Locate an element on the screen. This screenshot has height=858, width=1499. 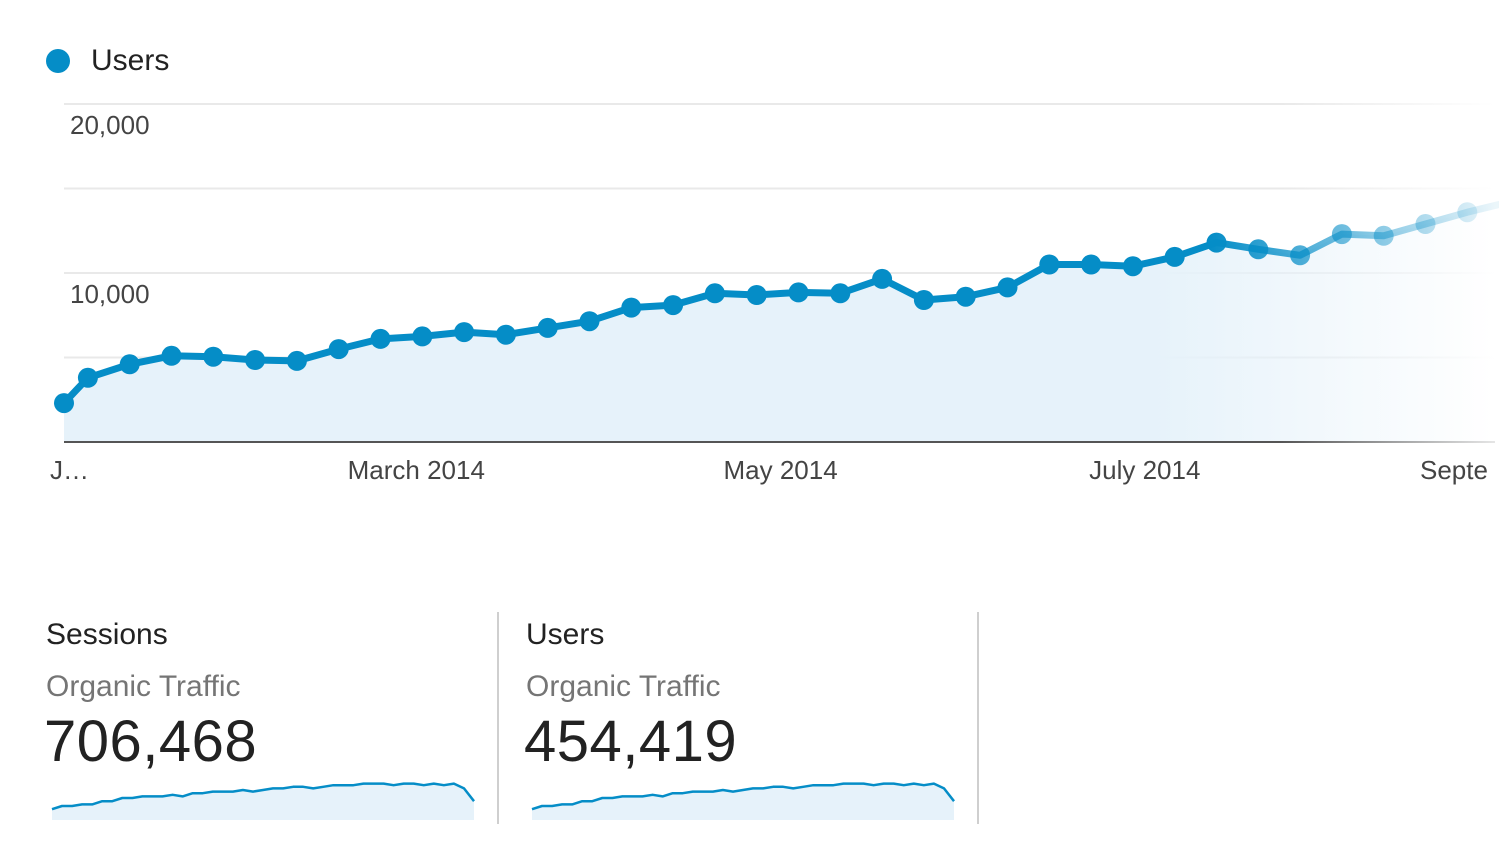
scorecard-metric-name: Sessions is located at coordinates (107, 634).